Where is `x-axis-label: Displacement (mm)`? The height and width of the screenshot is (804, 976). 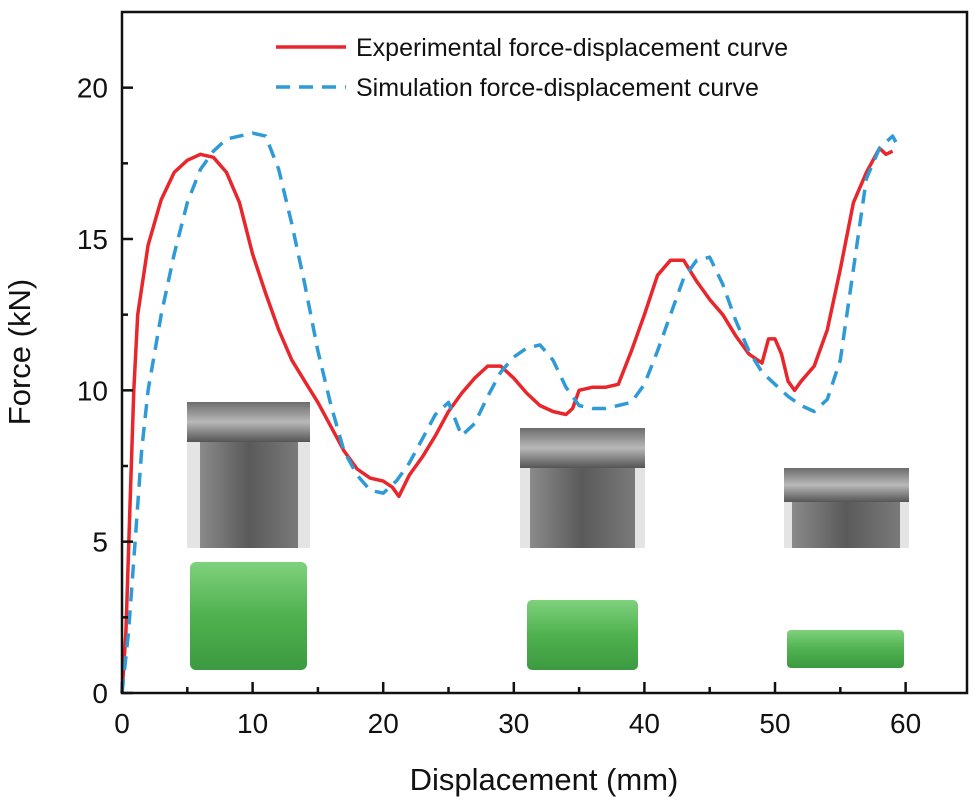 x-axis-label: Displacement (mm) is located at coordinates (544, 779).